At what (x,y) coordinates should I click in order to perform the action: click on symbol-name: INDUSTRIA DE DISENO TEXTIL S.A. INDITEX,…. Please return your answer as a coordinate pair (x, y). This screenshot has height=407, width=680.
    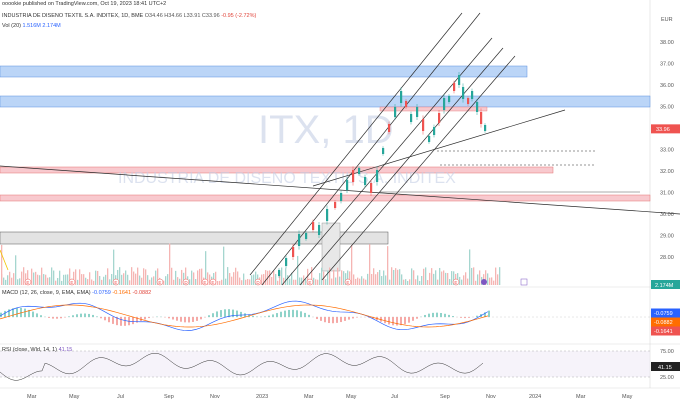
    Looking at the image, I should click on (73, 16).